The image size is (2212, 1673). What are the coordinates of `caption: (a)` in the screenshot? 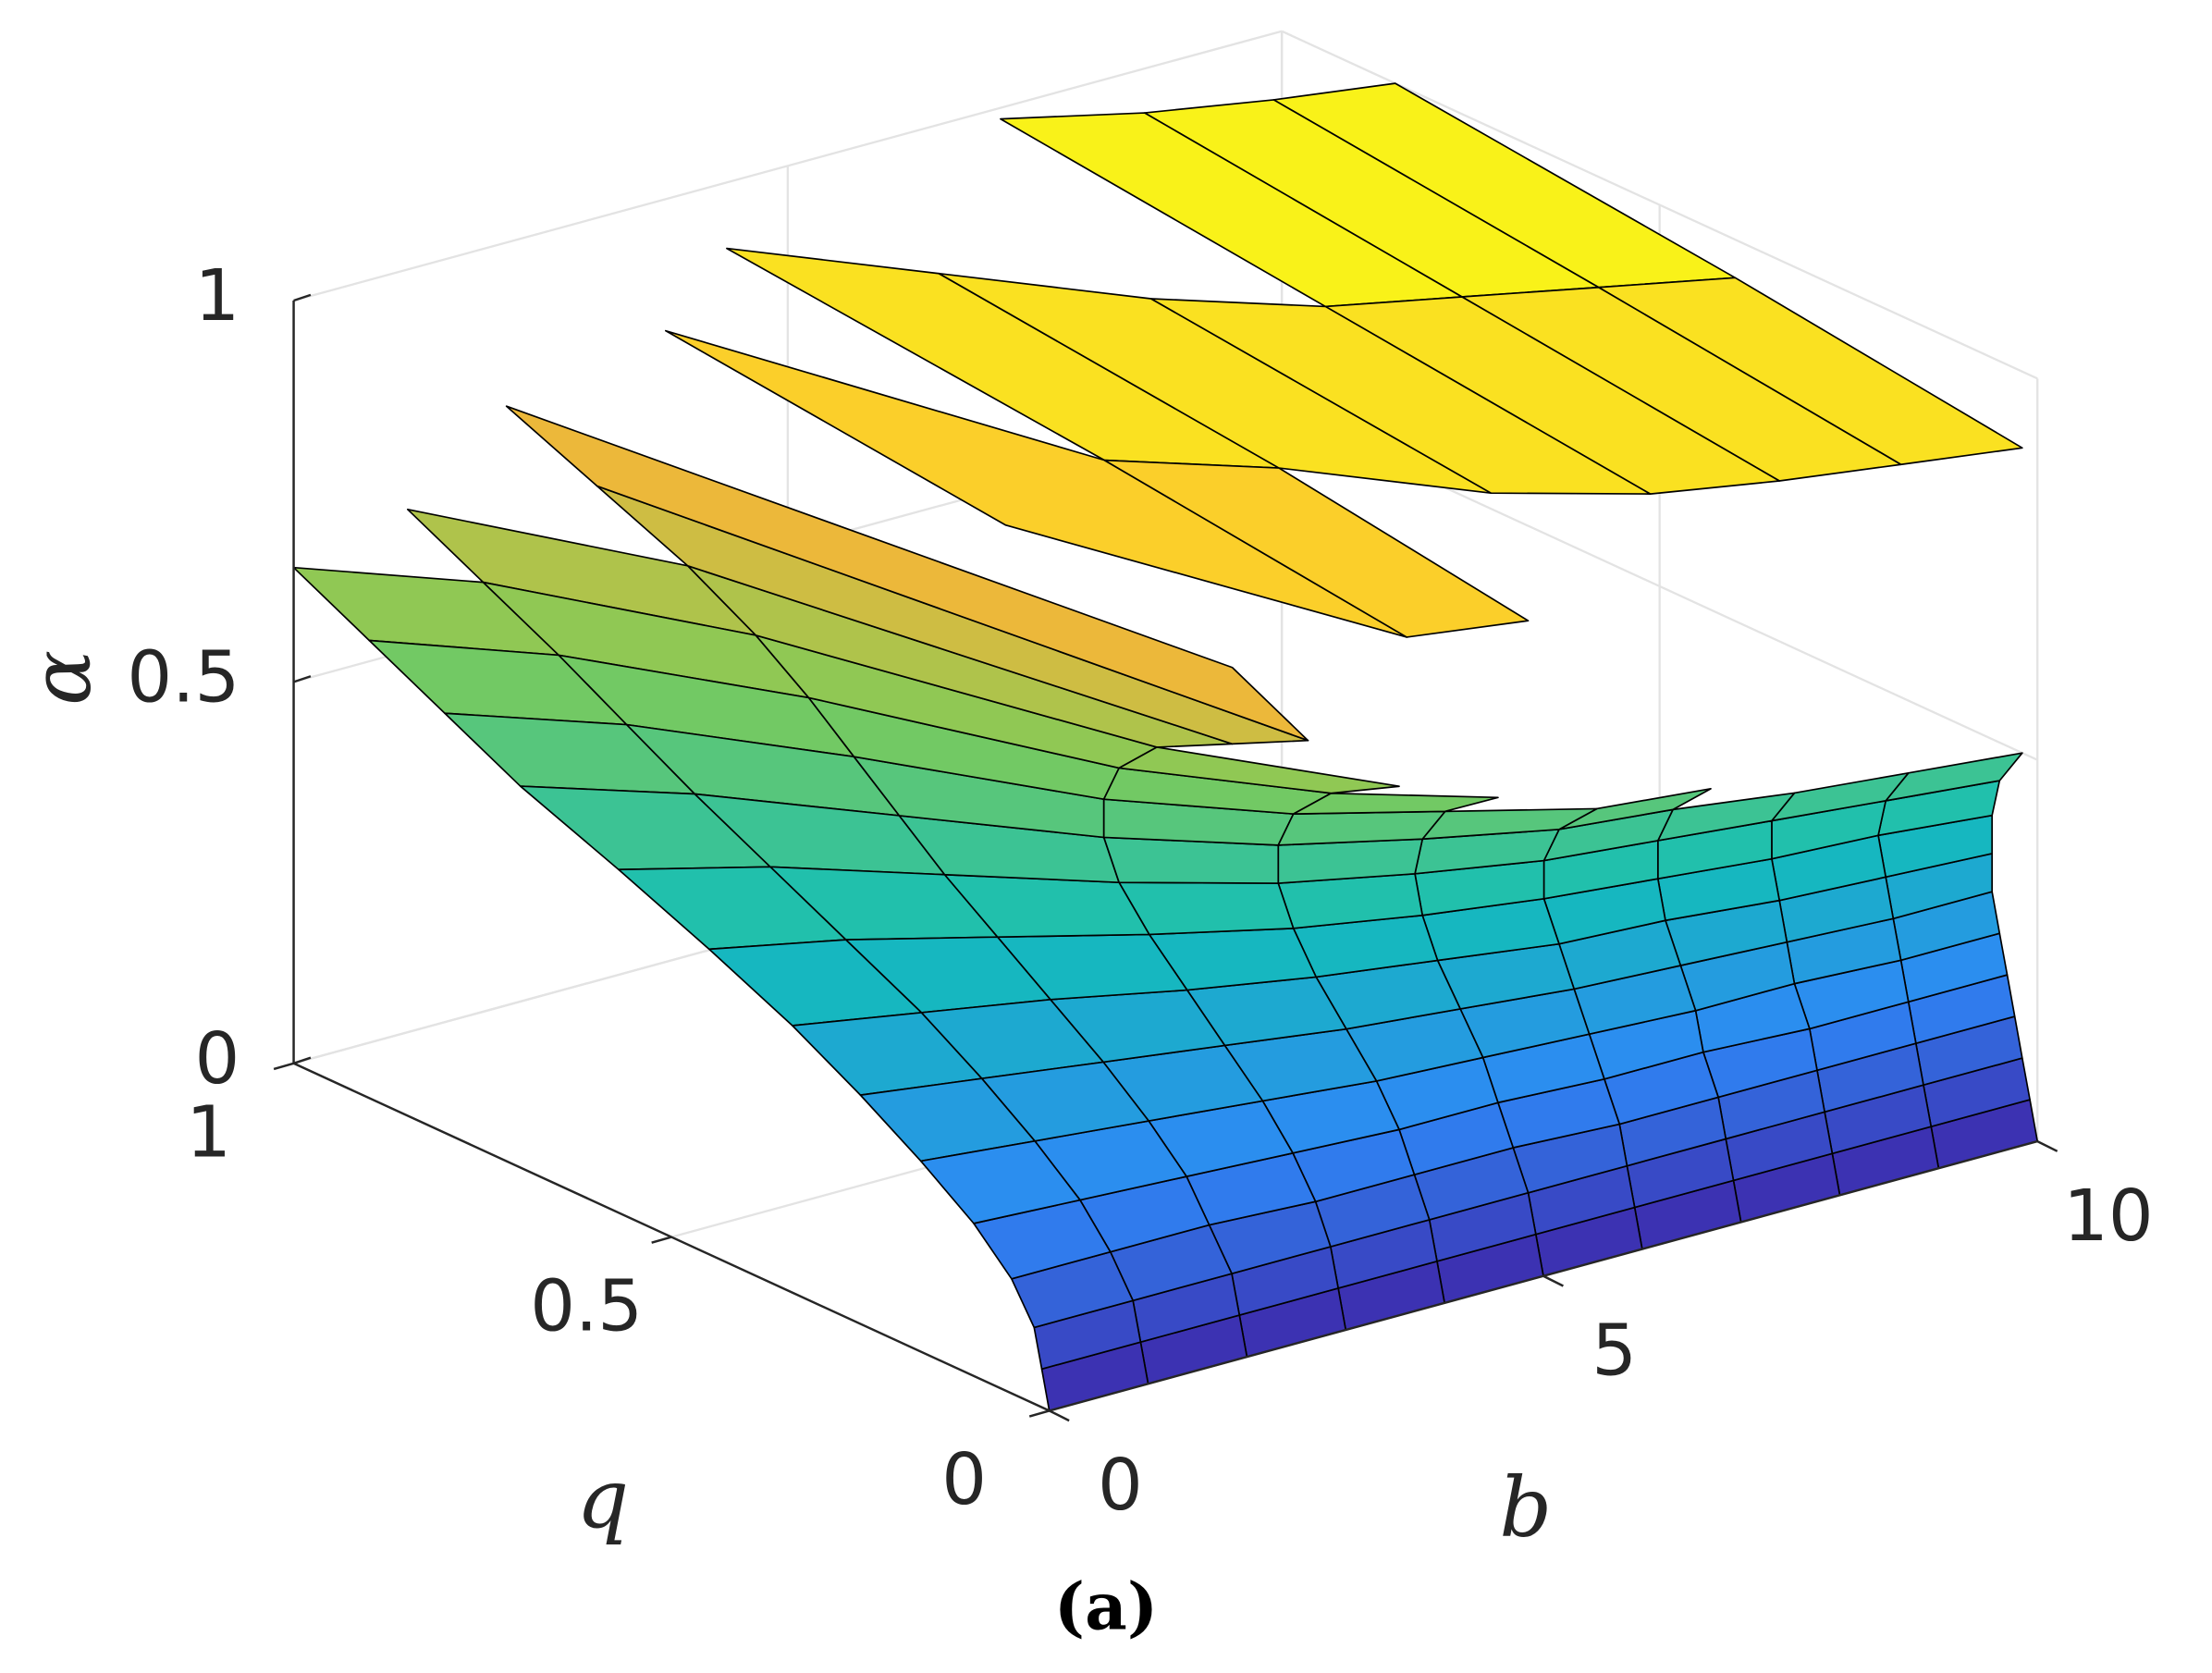 It's located at (1106, 1606).